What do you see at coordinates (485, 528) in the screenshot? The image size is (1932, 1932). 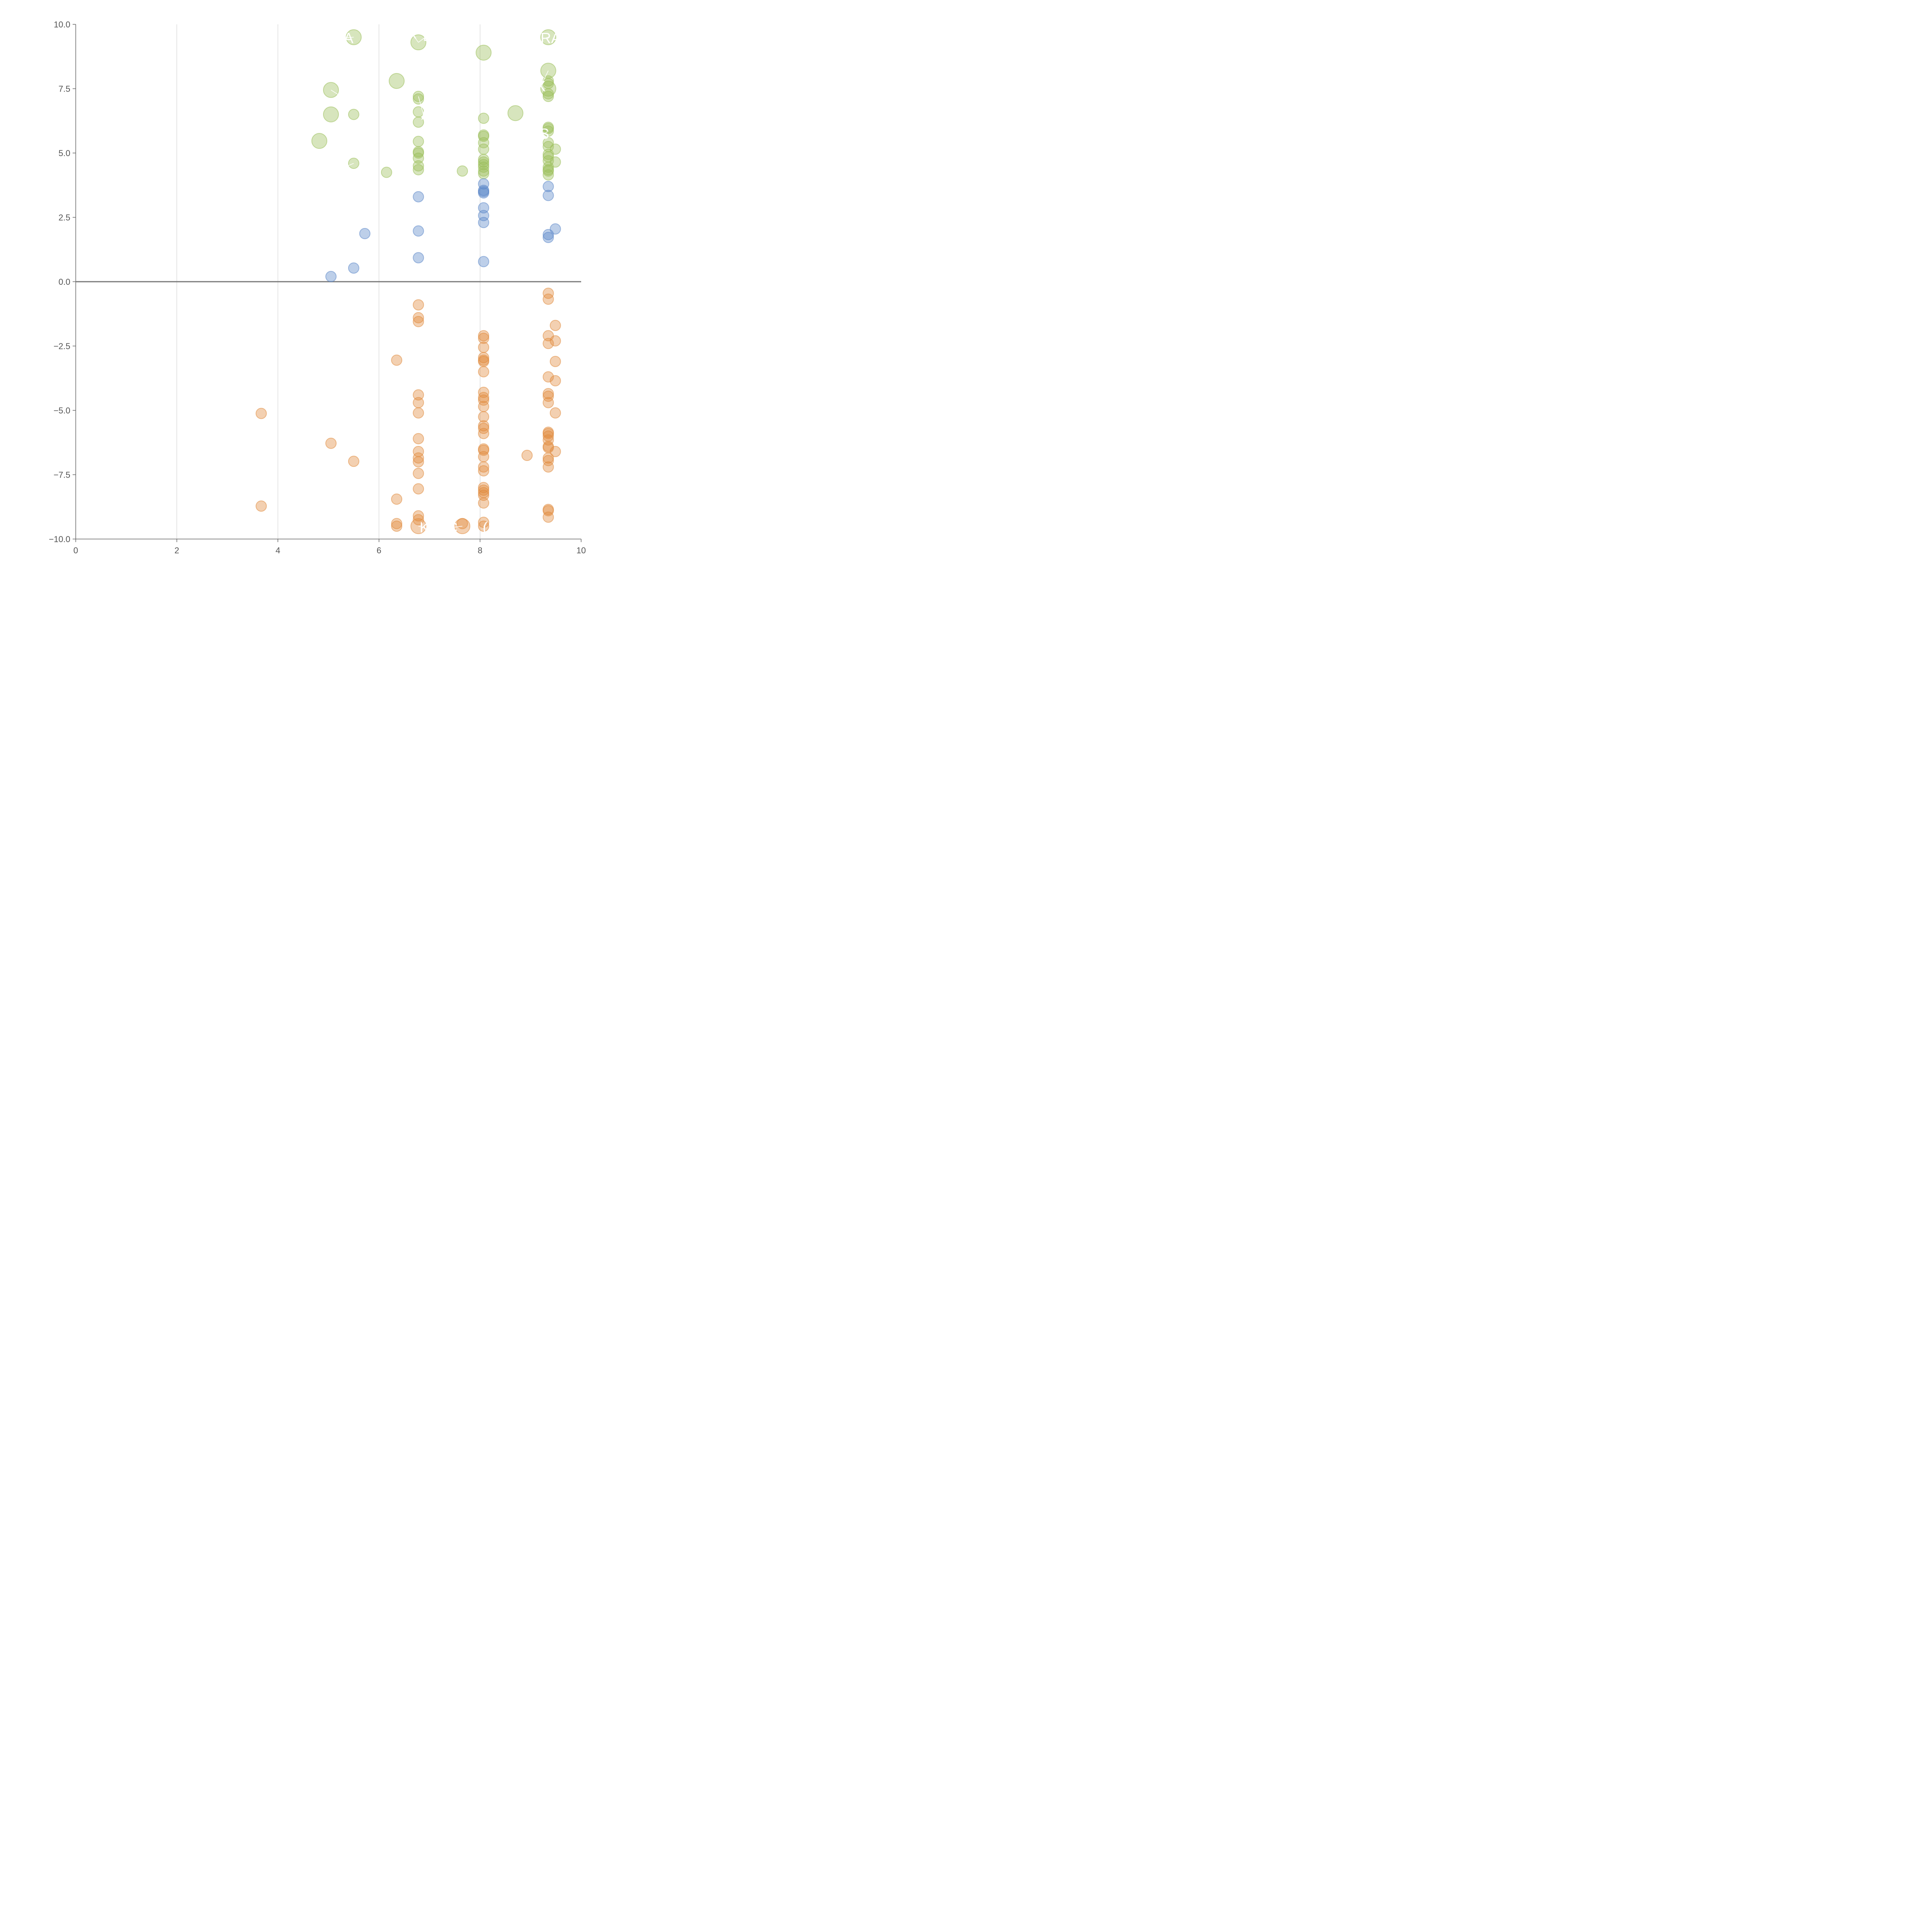 I see `point-annotation: (` at bounding box center [485, 528].